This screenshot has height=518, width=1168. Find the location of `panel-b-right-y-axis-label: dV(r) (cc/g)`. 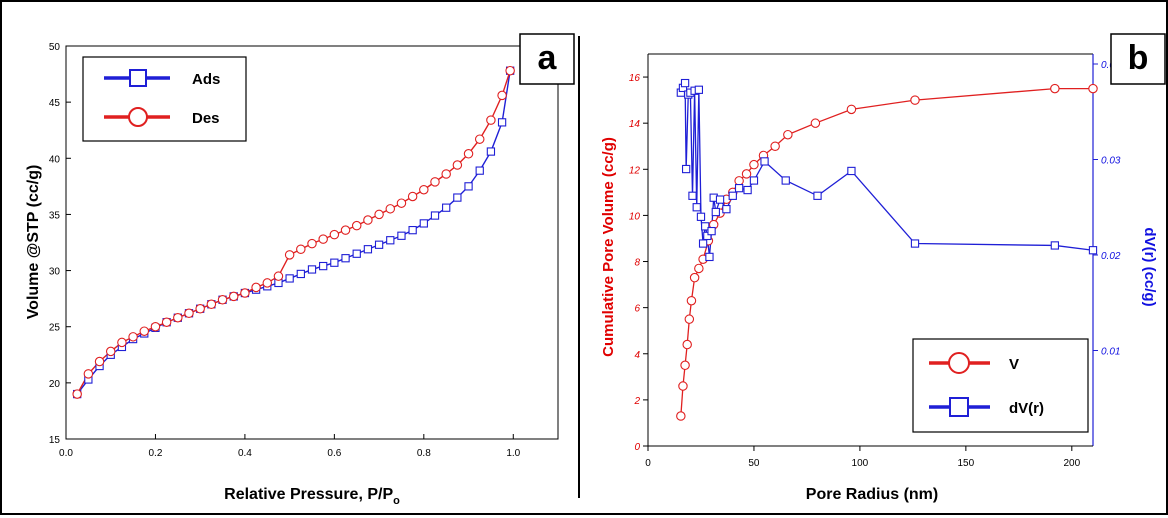

panel-b-right-y-axis-label: dV(r) (cc/g) is located at coordinates (1149, 266).